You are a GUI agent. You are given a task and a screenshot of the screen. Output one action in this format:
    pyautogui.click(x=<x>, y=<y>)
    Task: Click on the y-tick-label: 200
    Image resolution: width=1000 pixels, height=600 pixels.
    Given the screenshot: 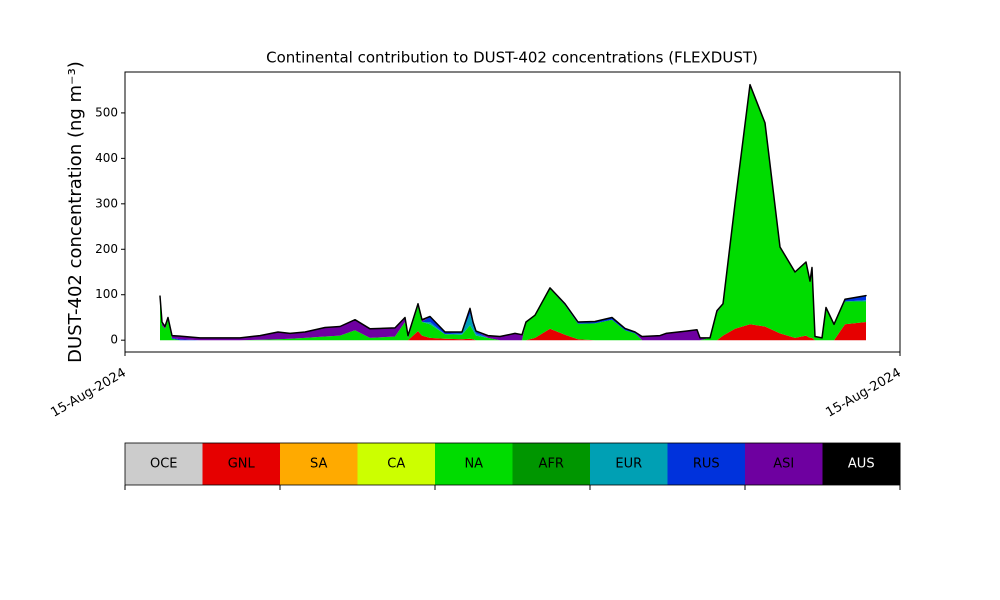 What is the action you would take?
    pyautogui.click(x=106, y=249)
    